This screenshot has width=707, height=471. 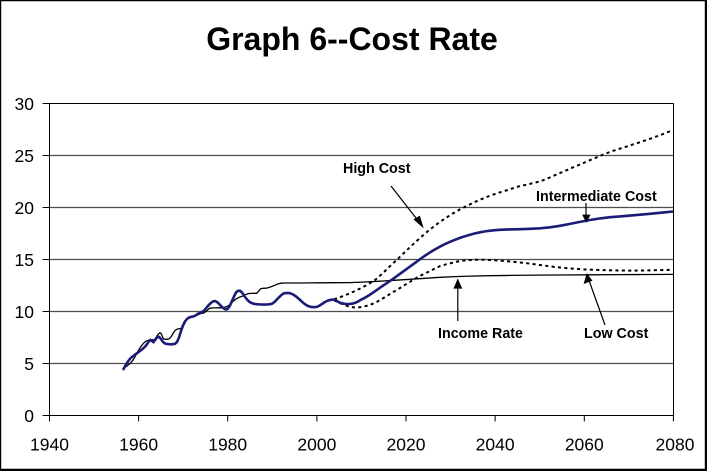 What do you see at coordinates (584, 445) in the screenshot?
I see `svg-text: 2060` at bounding box center [584, 445].